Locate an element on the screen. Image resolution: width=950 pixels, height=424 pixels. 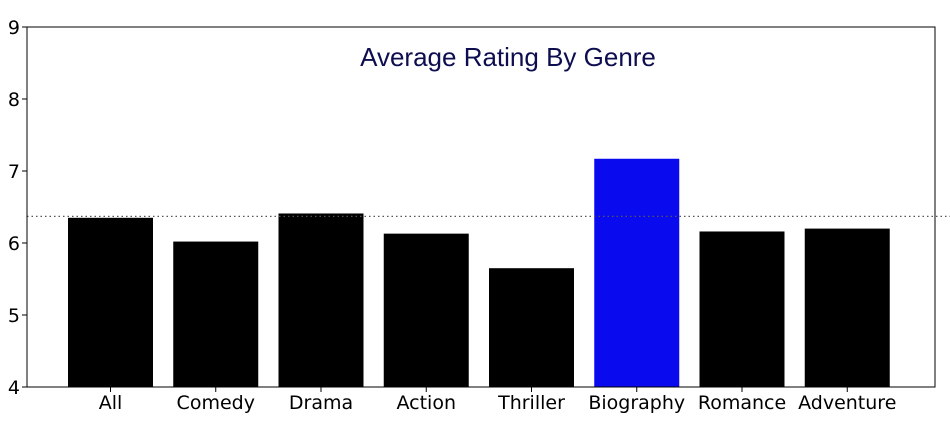
x-tick-label-drama: Drama is located at coordinates (321, 403).